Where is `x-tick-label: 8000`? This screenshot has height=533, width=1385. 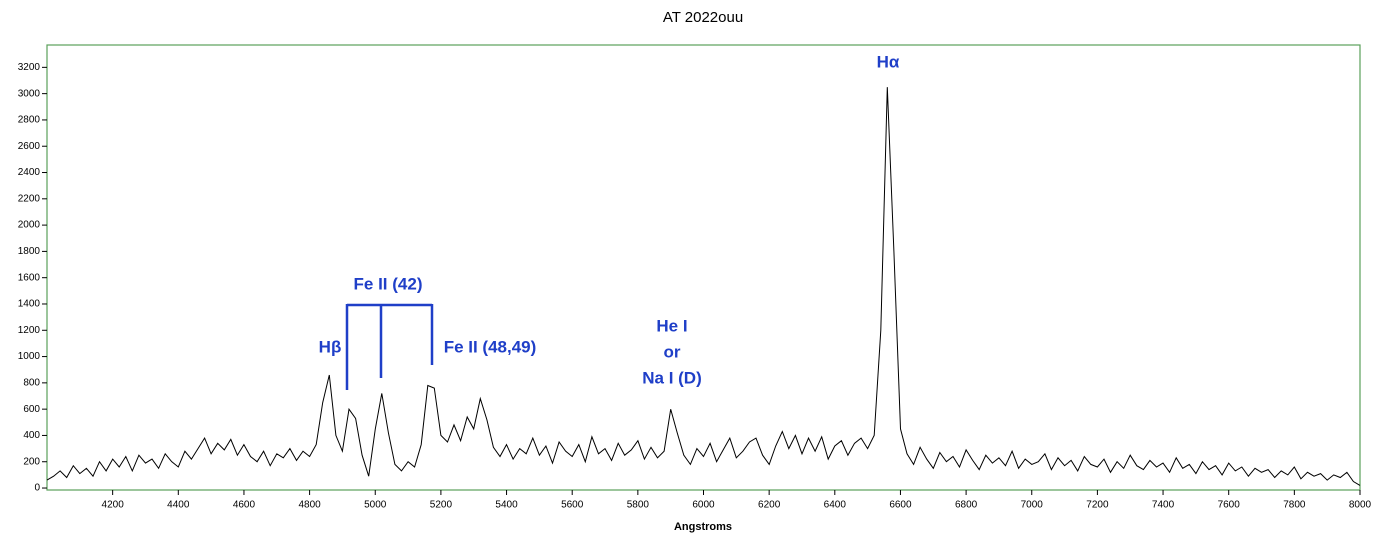 x-tick-label: 8000 is located at coordinates (1360, 505).